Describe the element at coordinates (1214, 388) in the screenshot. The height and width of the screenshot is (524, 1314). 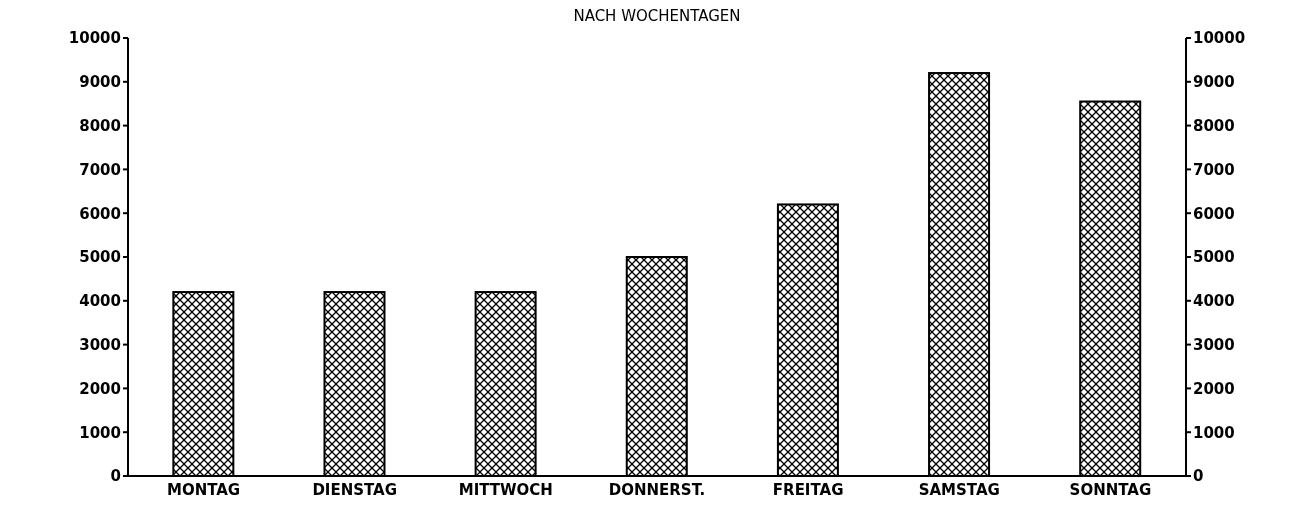
I see `y2-tick-label: 2000` at that location.